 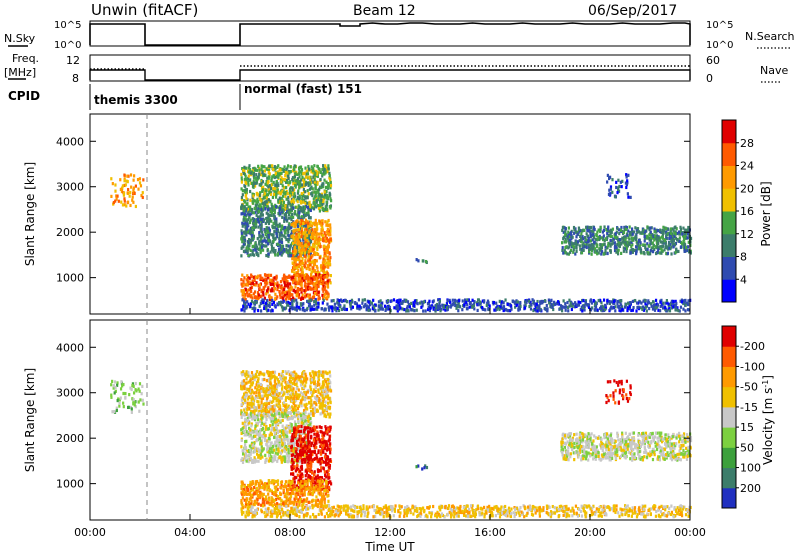 What do you see at coordinates (749, 407) in the screenshot?
I see `colorbar-tick-label: -15` at bounding box center [749, 407].